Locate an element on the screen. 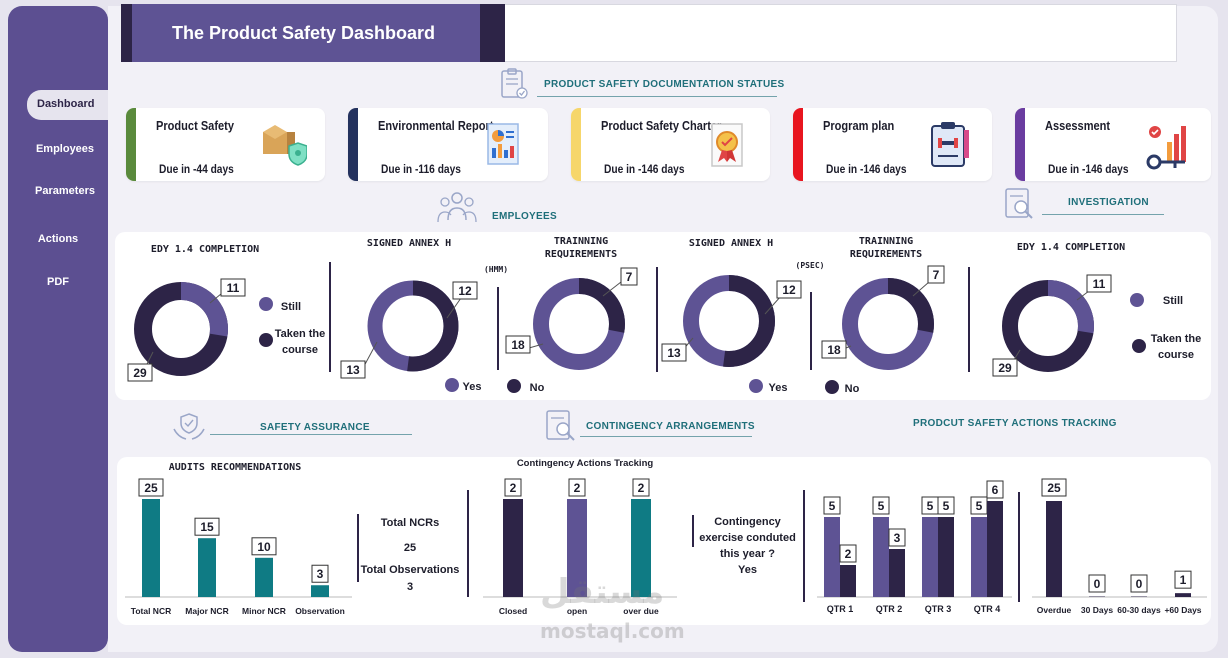  card-due: Due in -44 days is located at coordinates (196, 169).